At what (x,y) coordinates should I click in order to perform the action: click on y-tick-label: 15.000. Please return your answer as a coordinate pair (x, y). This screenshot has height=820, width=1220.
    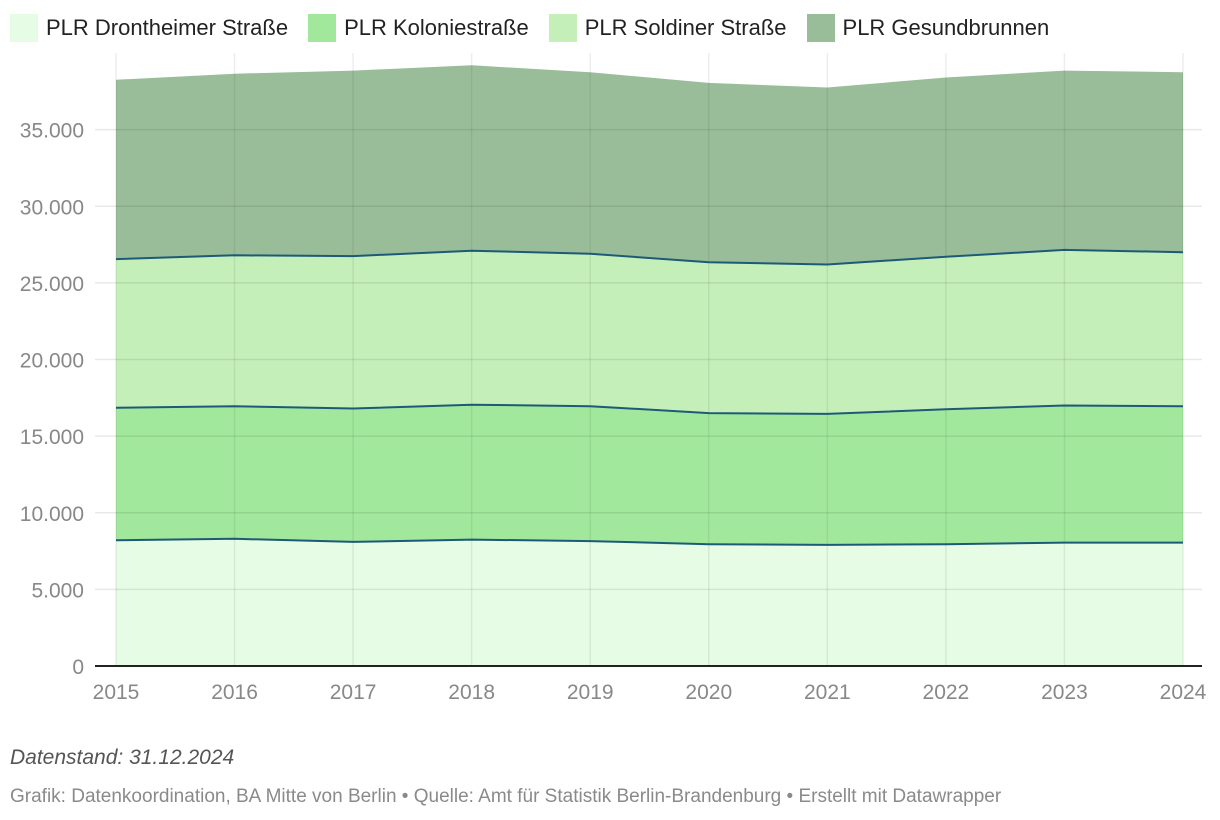
    Looking at the image, I should click on (52, 437).